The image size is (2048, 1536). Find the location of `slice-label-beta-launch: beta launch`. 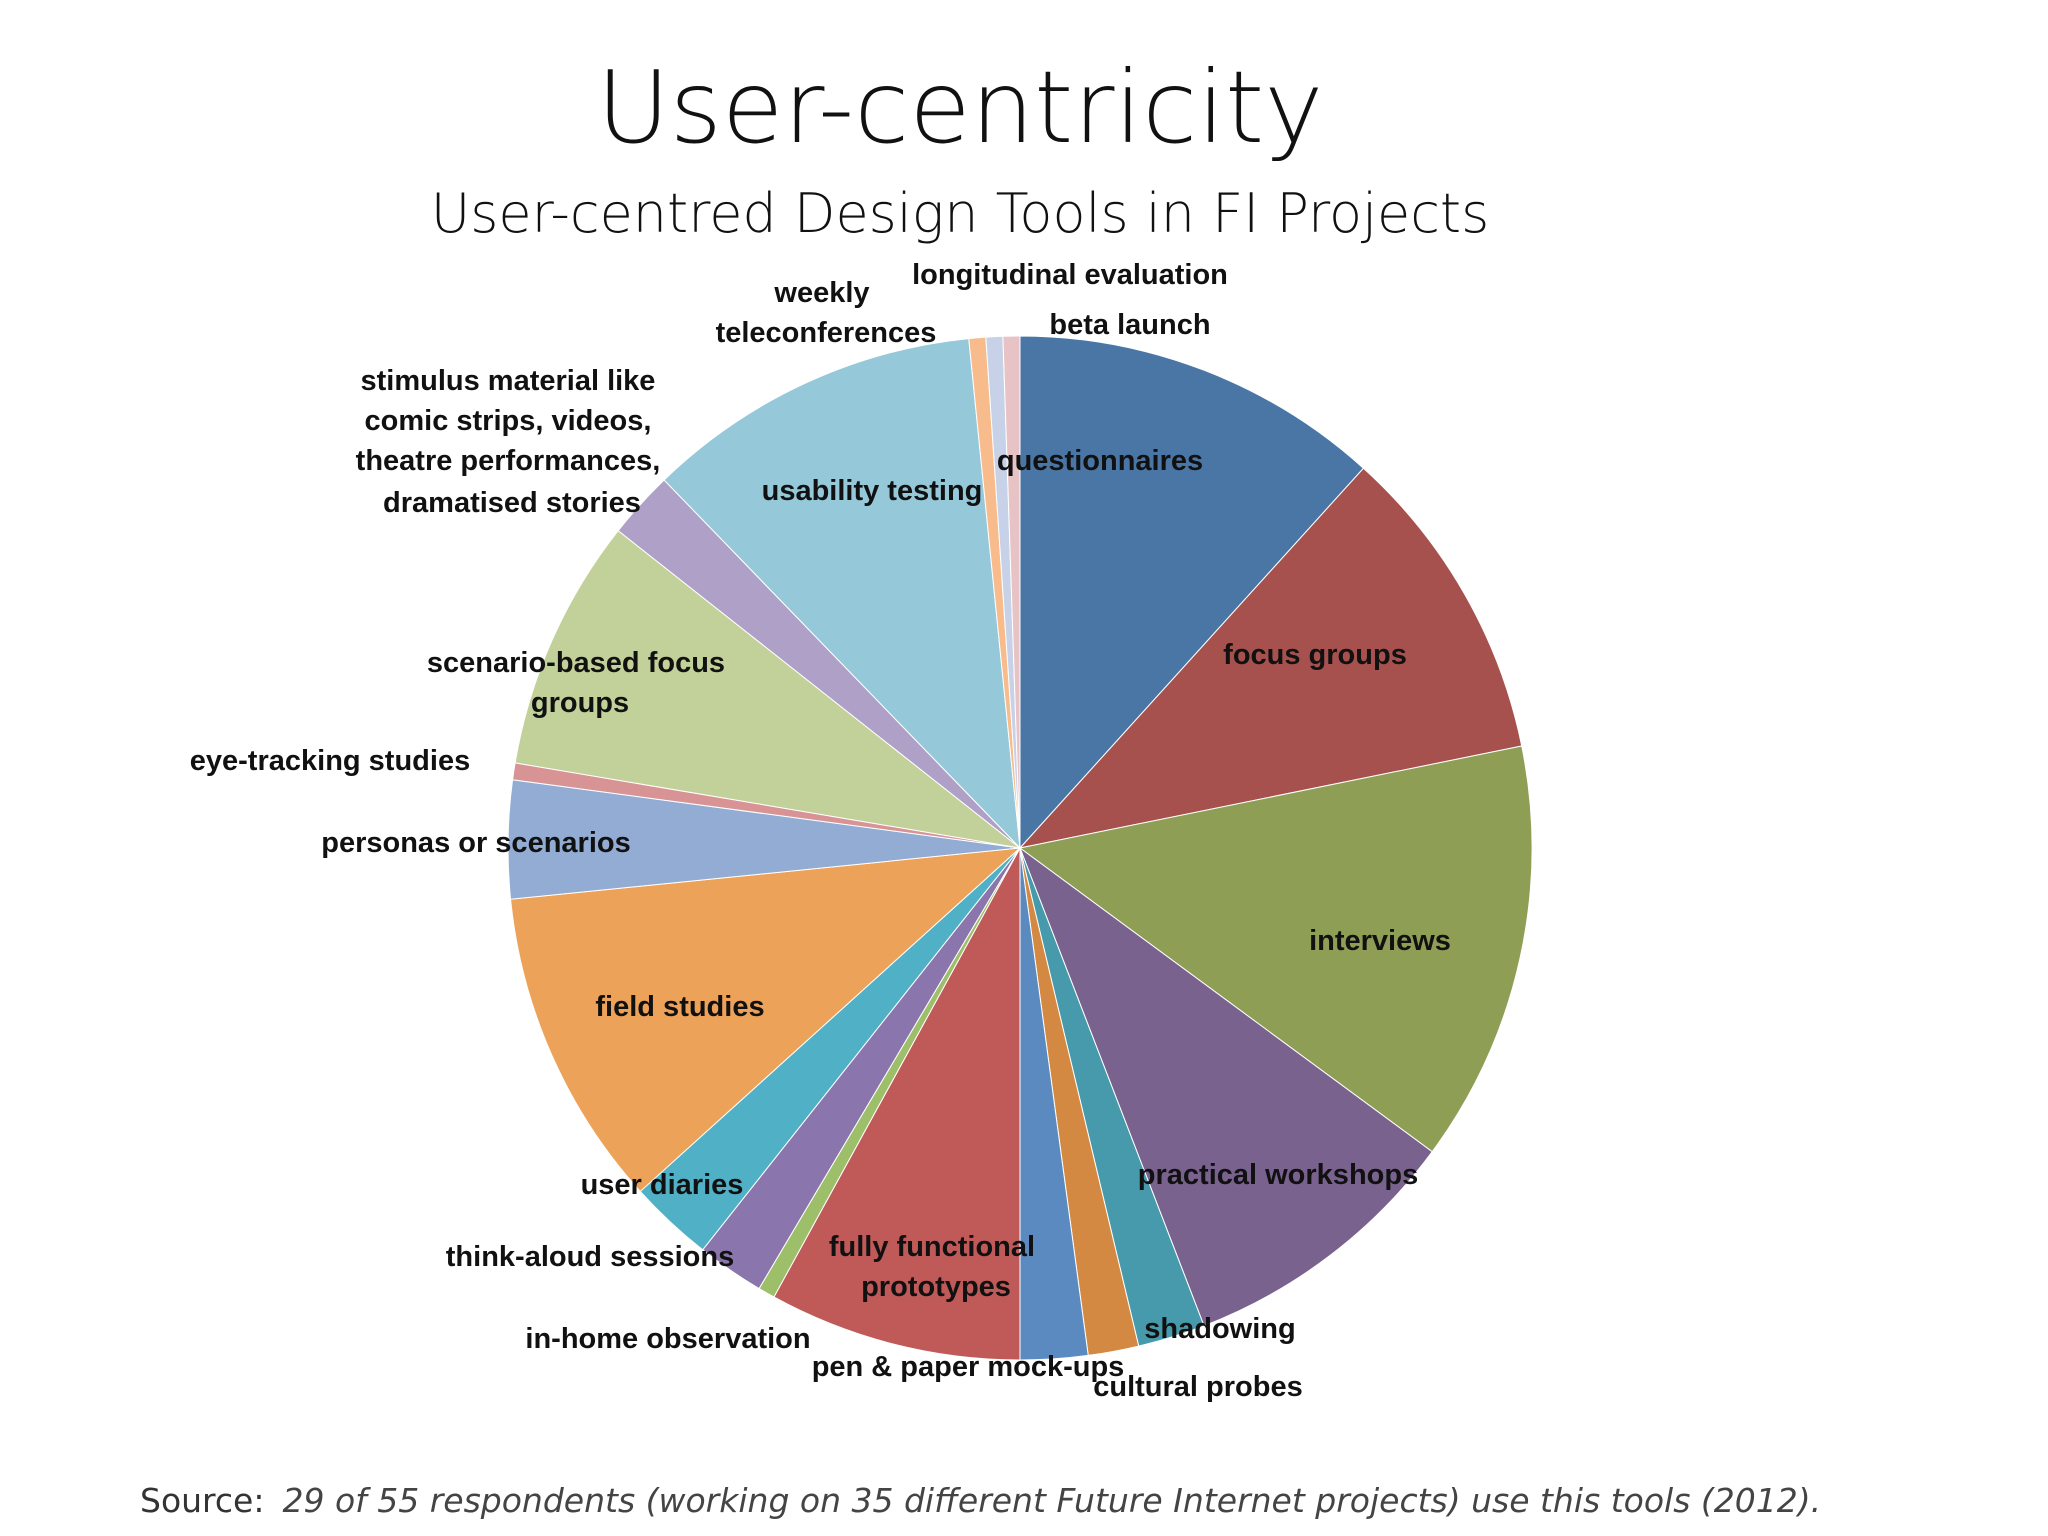

slice-label-beta-launch: beta launch is located at coordinates (1129, 325).